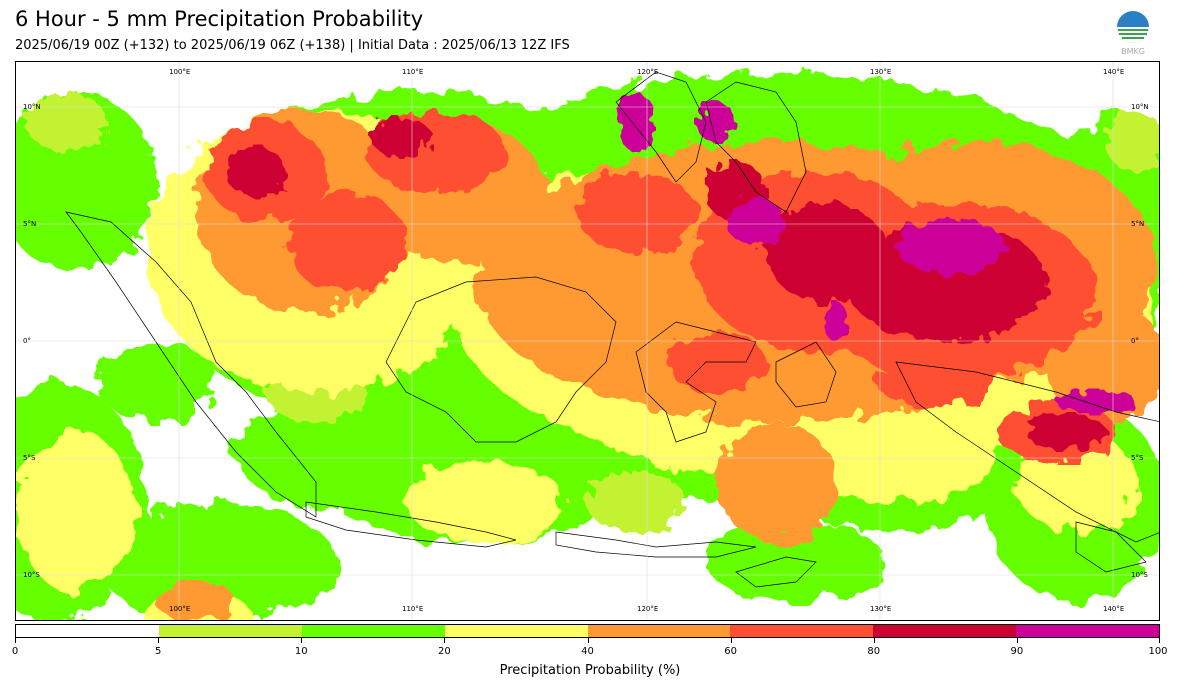  I want to click on colorbar-tick-label: 0, so click(15, 651).